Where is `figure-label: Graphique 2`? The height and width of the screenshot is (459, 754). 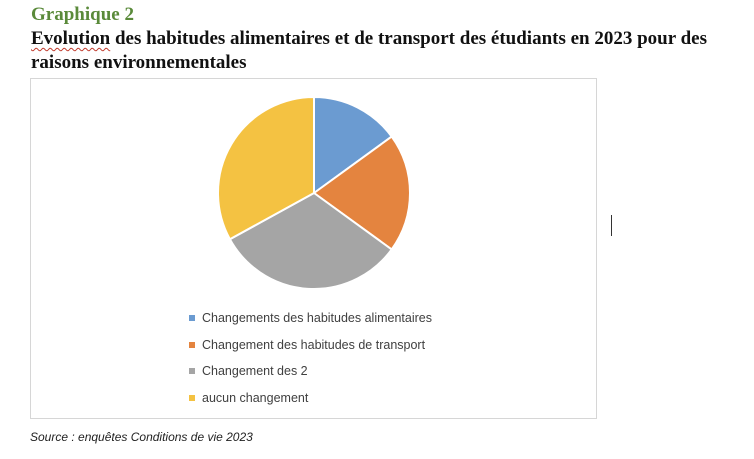 figure-label: Graphique 2 is located at coordinates (82, 14).